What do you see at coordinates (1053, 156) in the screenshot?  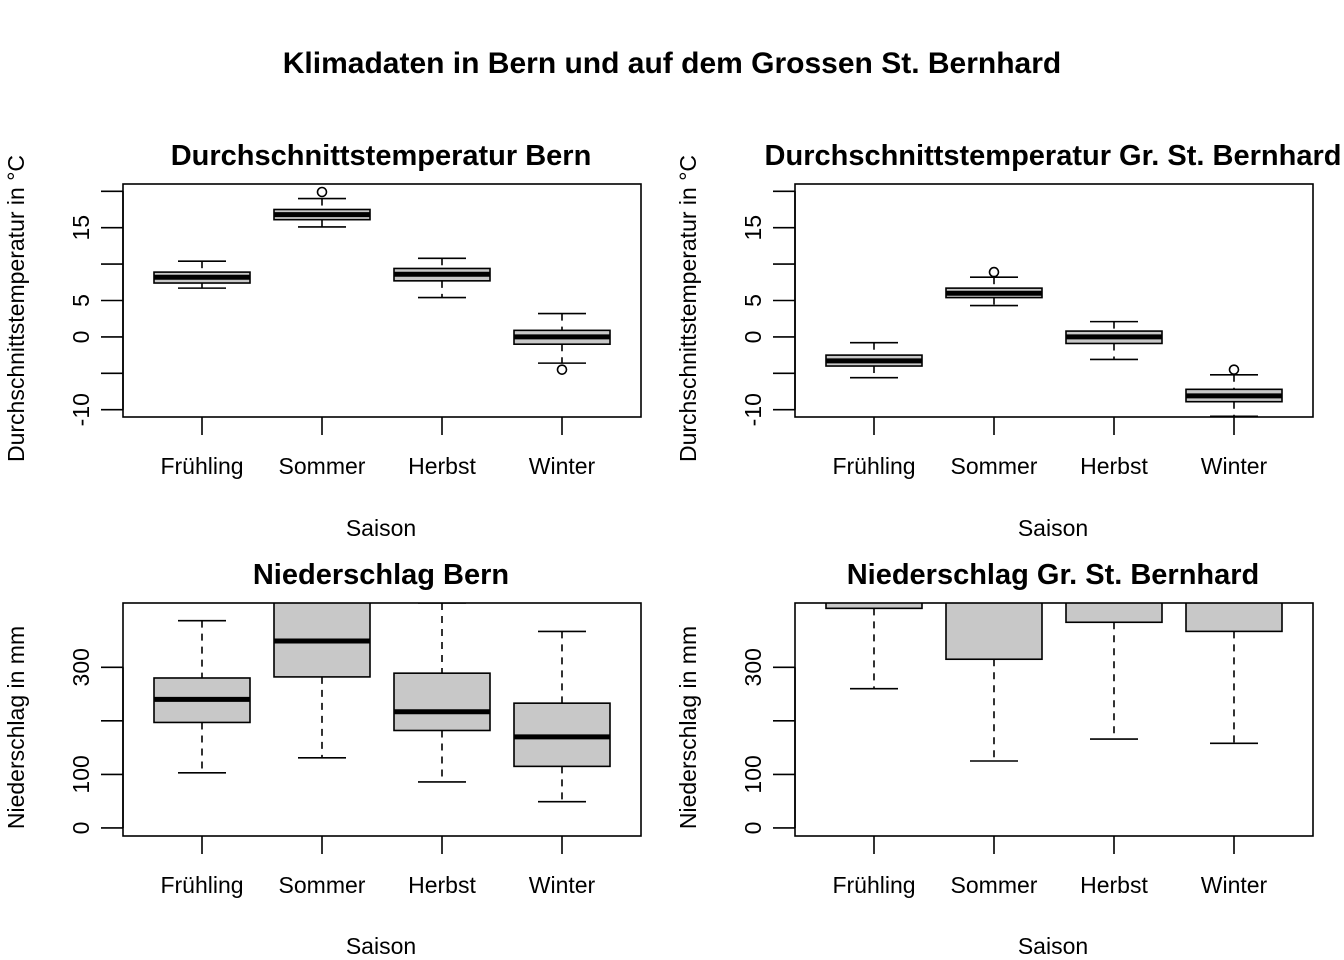 I see `chart-title: Durchschnittstemperatur Gr. St. Bernhard` at bounding box center [1053, 156].